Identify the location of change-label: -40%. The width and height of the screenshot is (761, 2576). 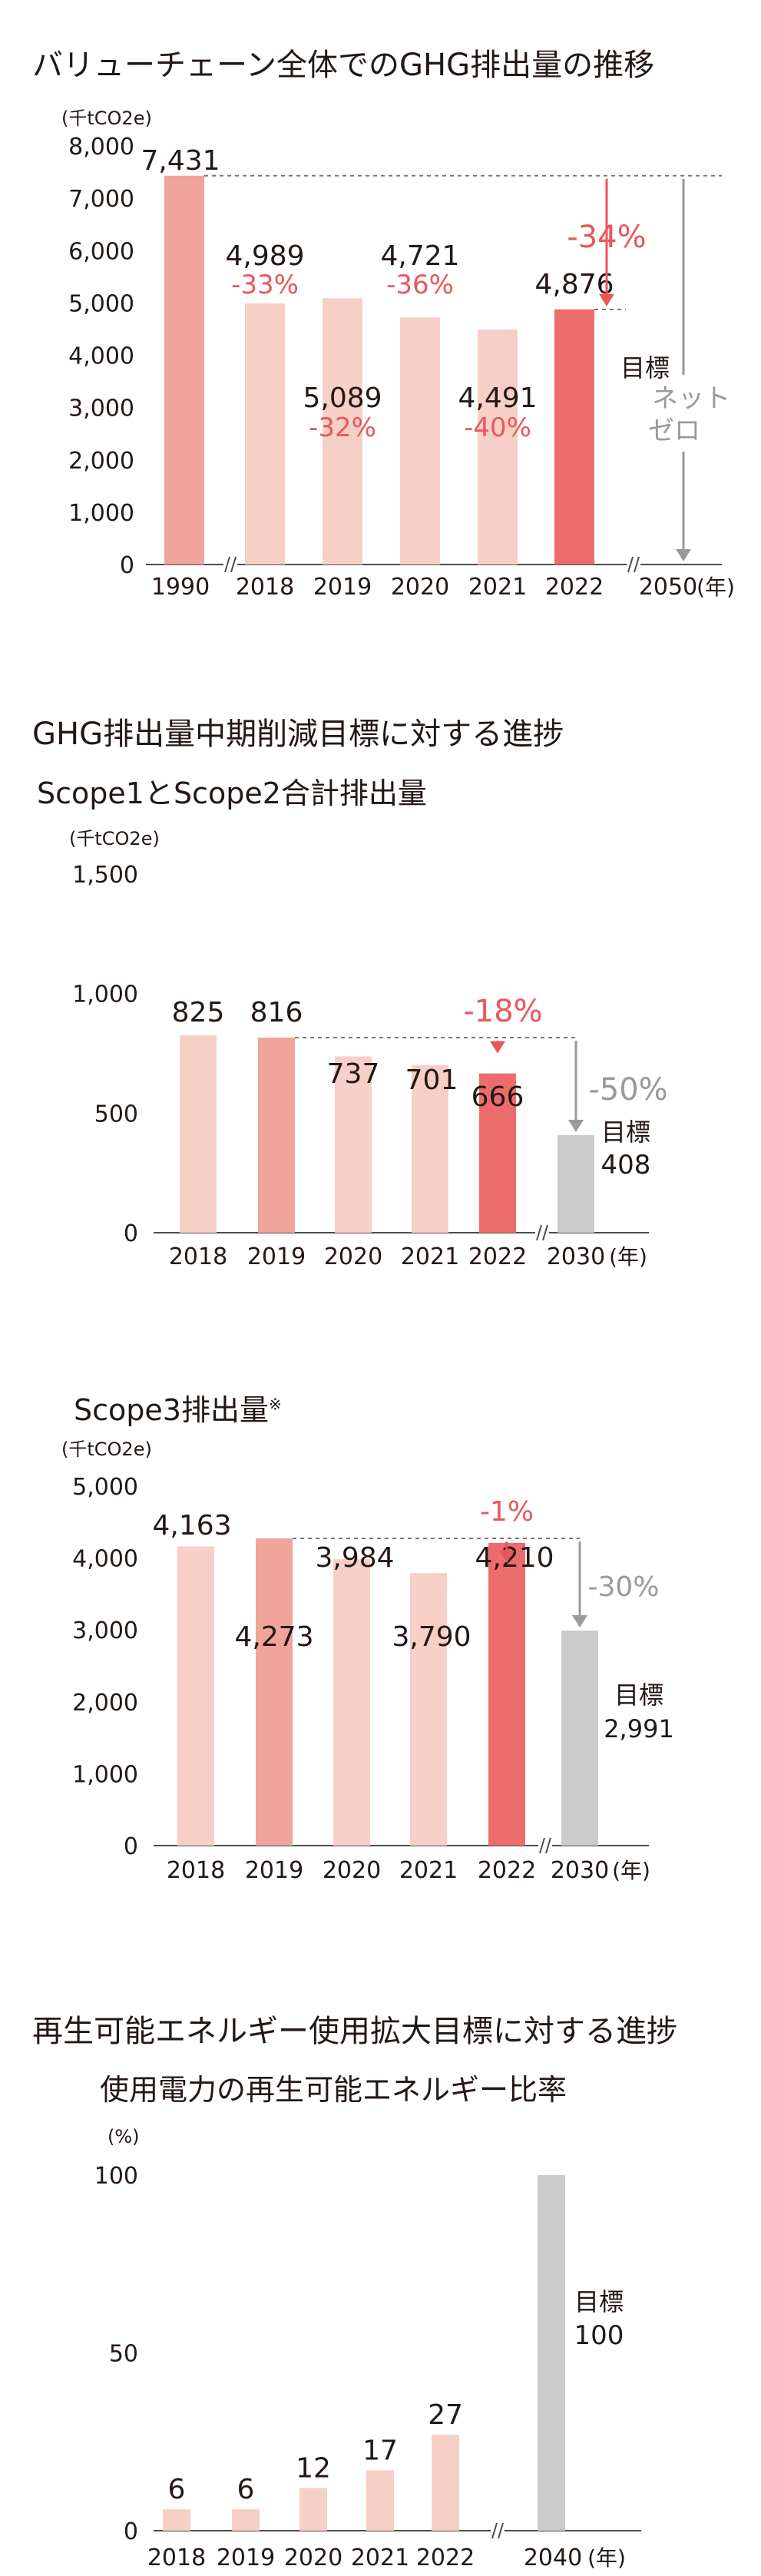
(497, 427).